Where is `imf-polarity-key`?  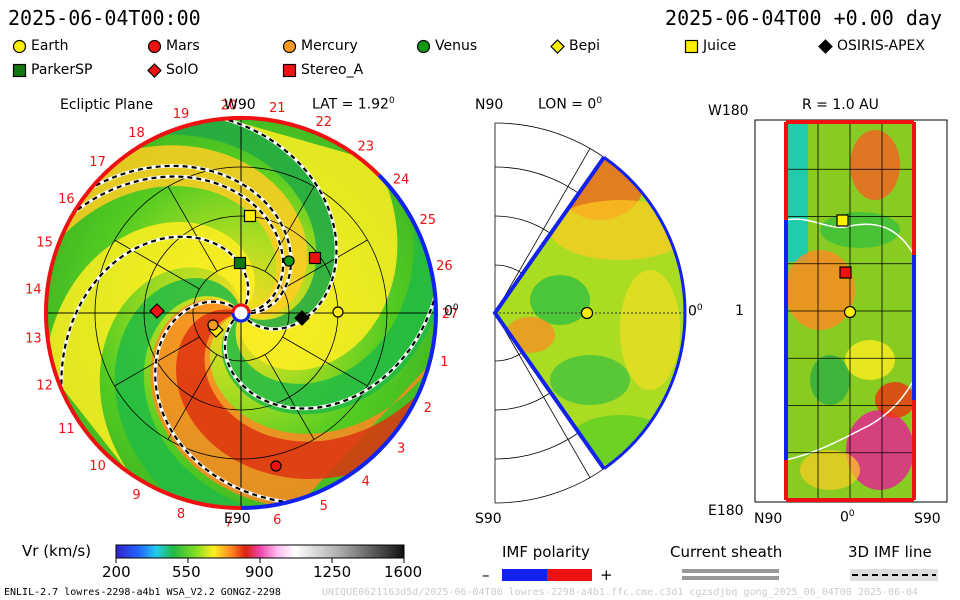
imf-polarity-key is located at coordinates (547, 575).